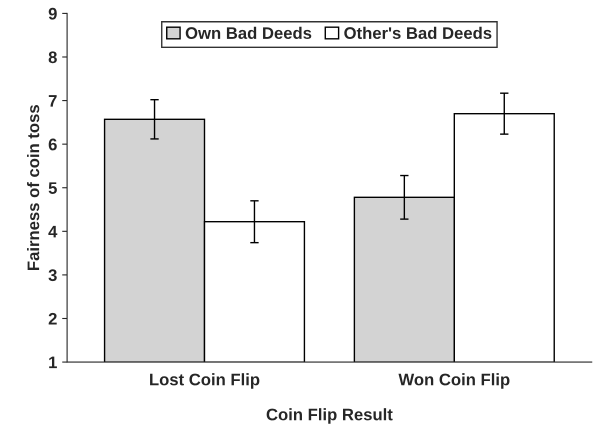  Describe the element at coordinates (418, 32) in the screenshot. I see `legend-label: Other's Bad Deeds` at that location.